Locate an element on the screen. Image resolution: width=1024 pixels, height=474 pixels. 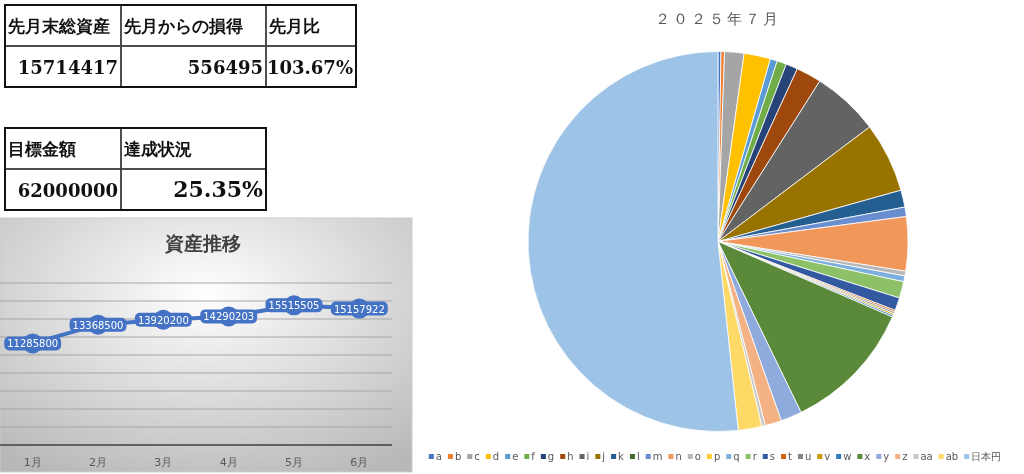
category-label: 目標金額 is located at coordinates (42, 148).